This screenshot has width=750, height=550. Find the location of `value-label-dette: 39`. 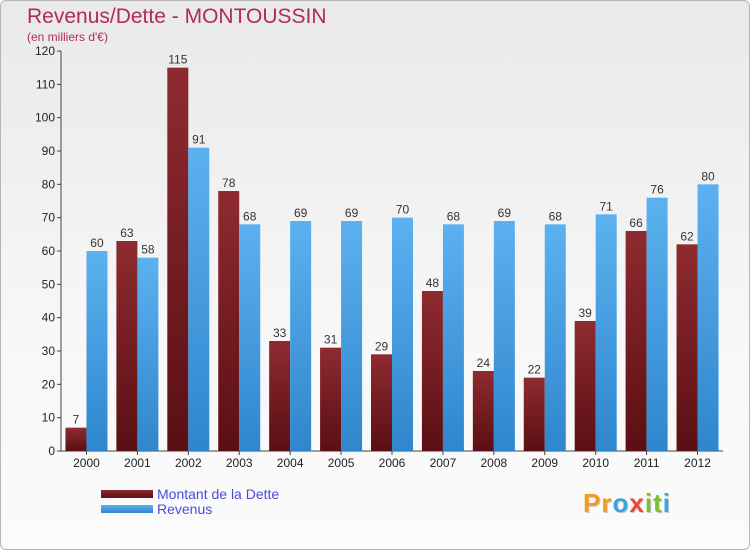

value-label-dette: 39 is located at coordinates (586, 313).